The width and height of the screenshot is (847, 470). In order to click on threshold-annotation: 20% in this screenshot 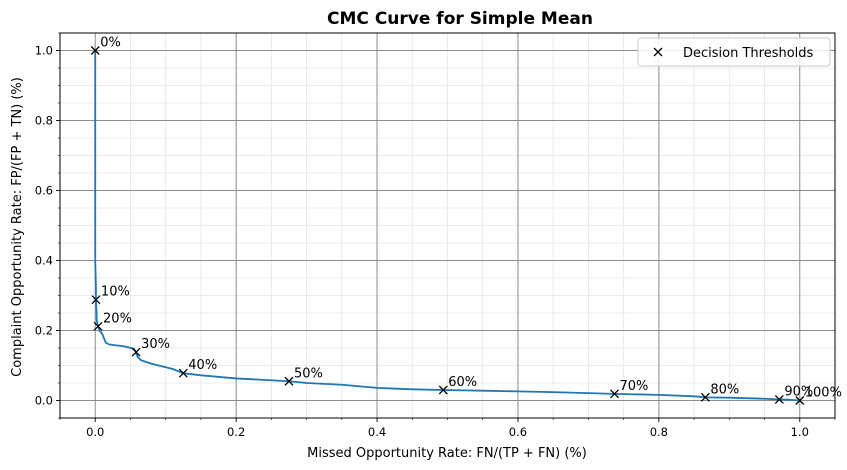, I will do `click(117, 318)`.